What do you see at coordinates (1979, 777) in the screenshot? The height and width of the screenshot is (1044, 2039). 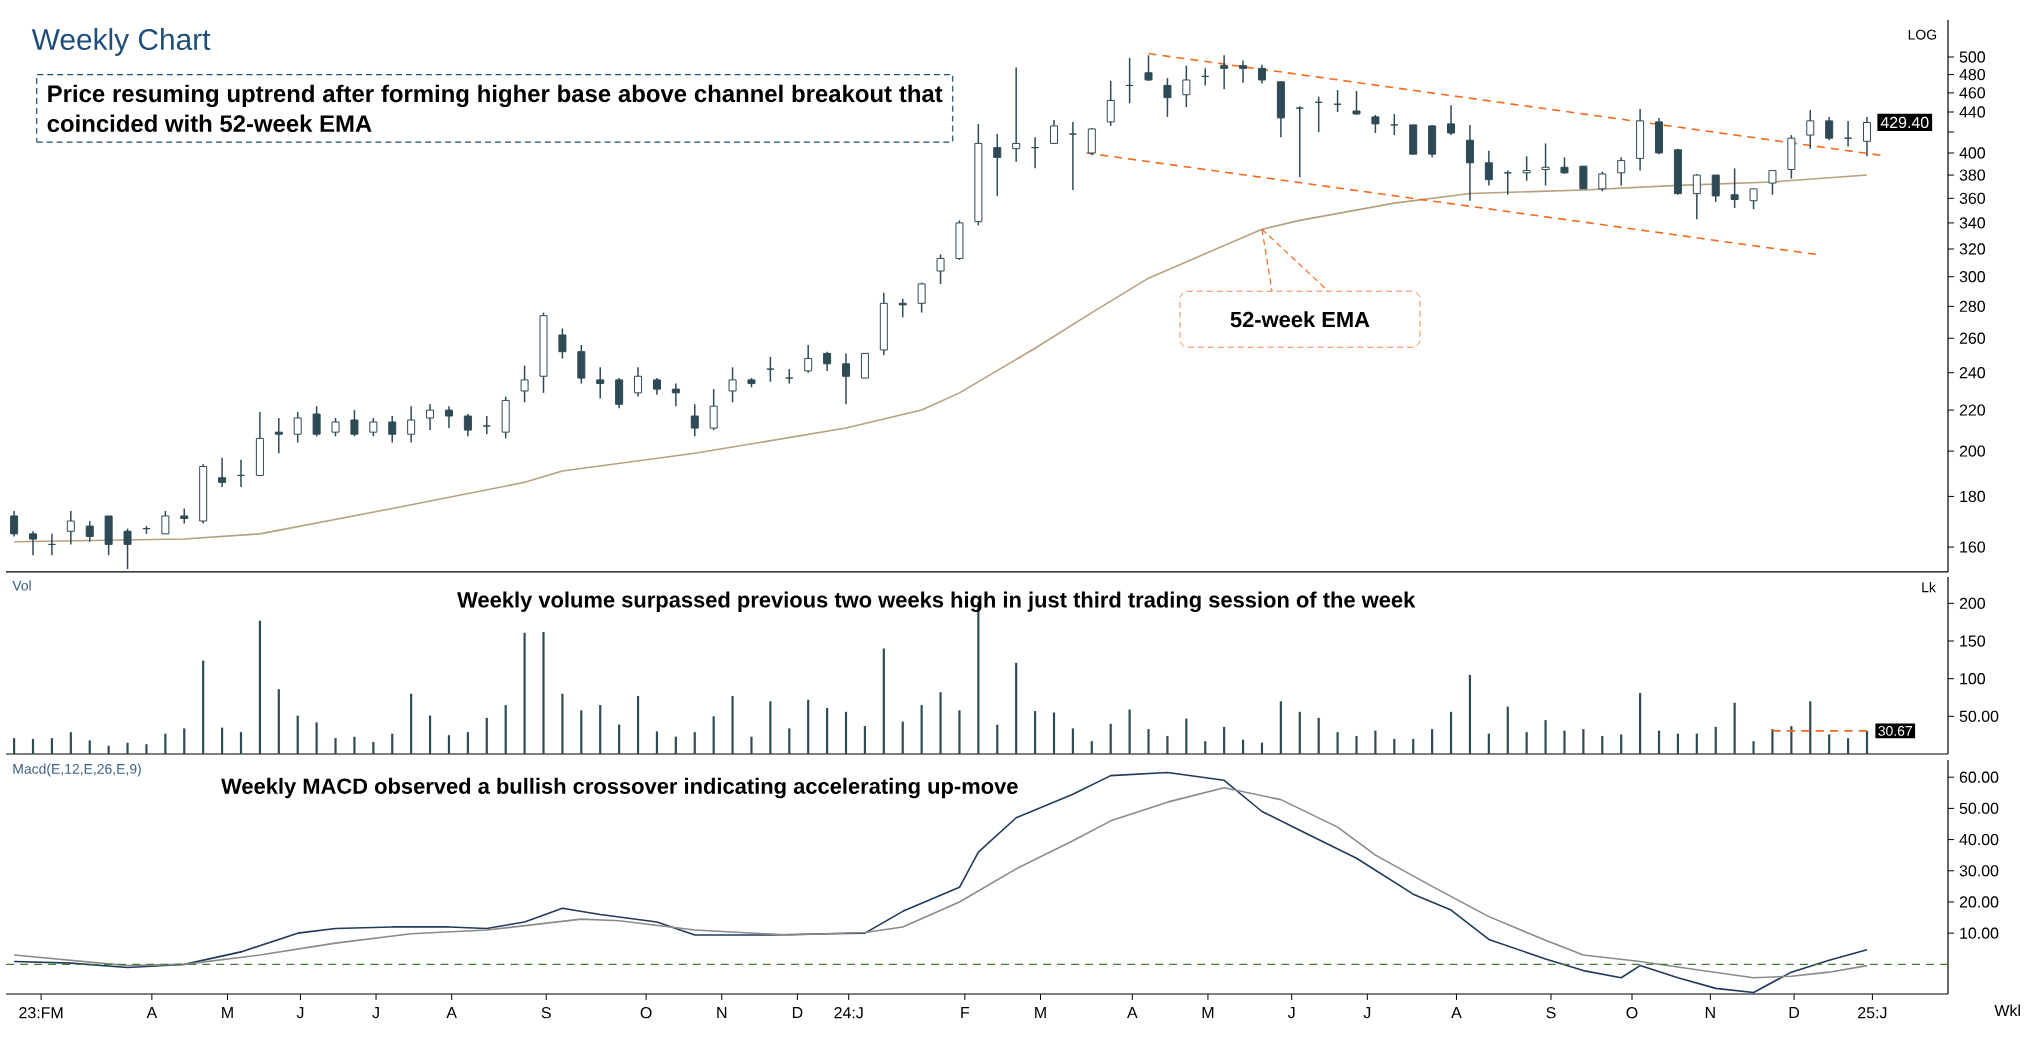 I see `y-tick-label: 60.00` at bounding box center [1979, 777].